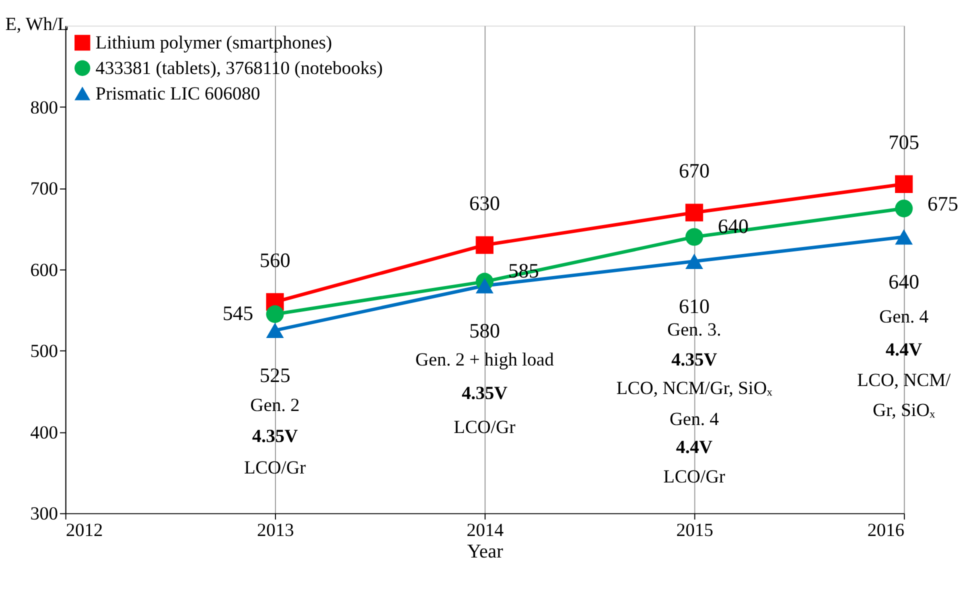 Image resolution: width=978 pixels, height=608 pixels. What do you see at coordinates (275, 531) in the screenshot?
I see `x-tick-label: 2013` at bounding box center [275, 531].